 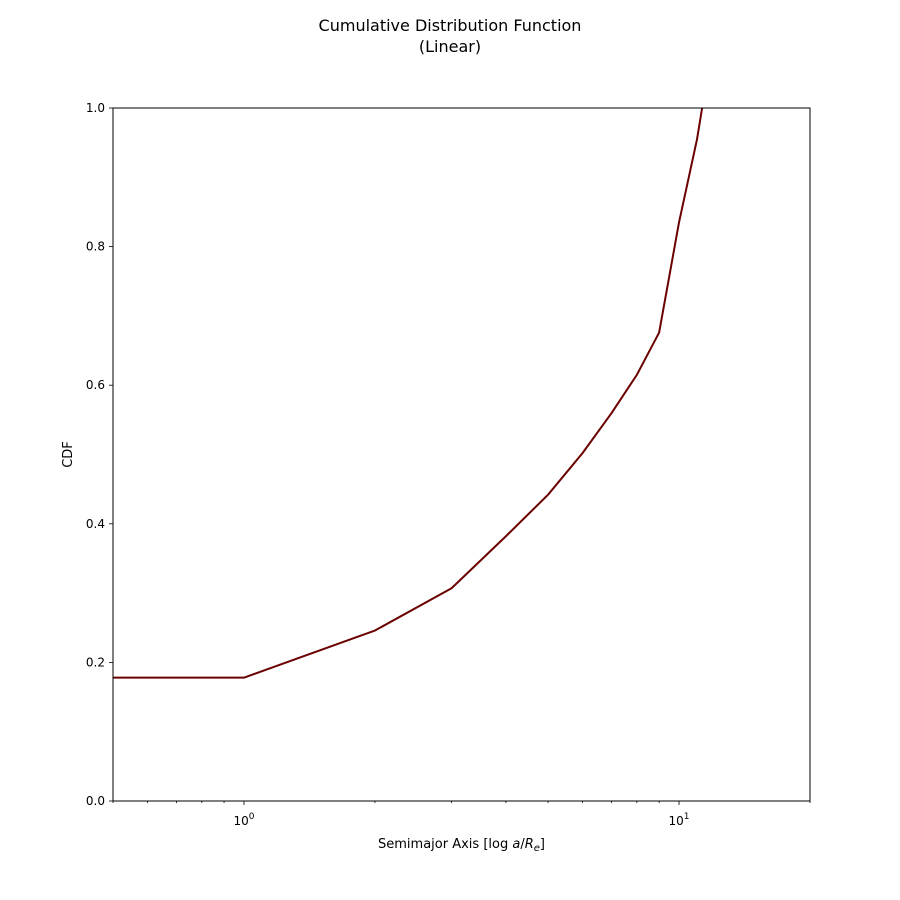 What do you see at coordinates (95, 108) in the screenshot?
I see `y-tick-label: 1.0` at bounding box center [95, 108].